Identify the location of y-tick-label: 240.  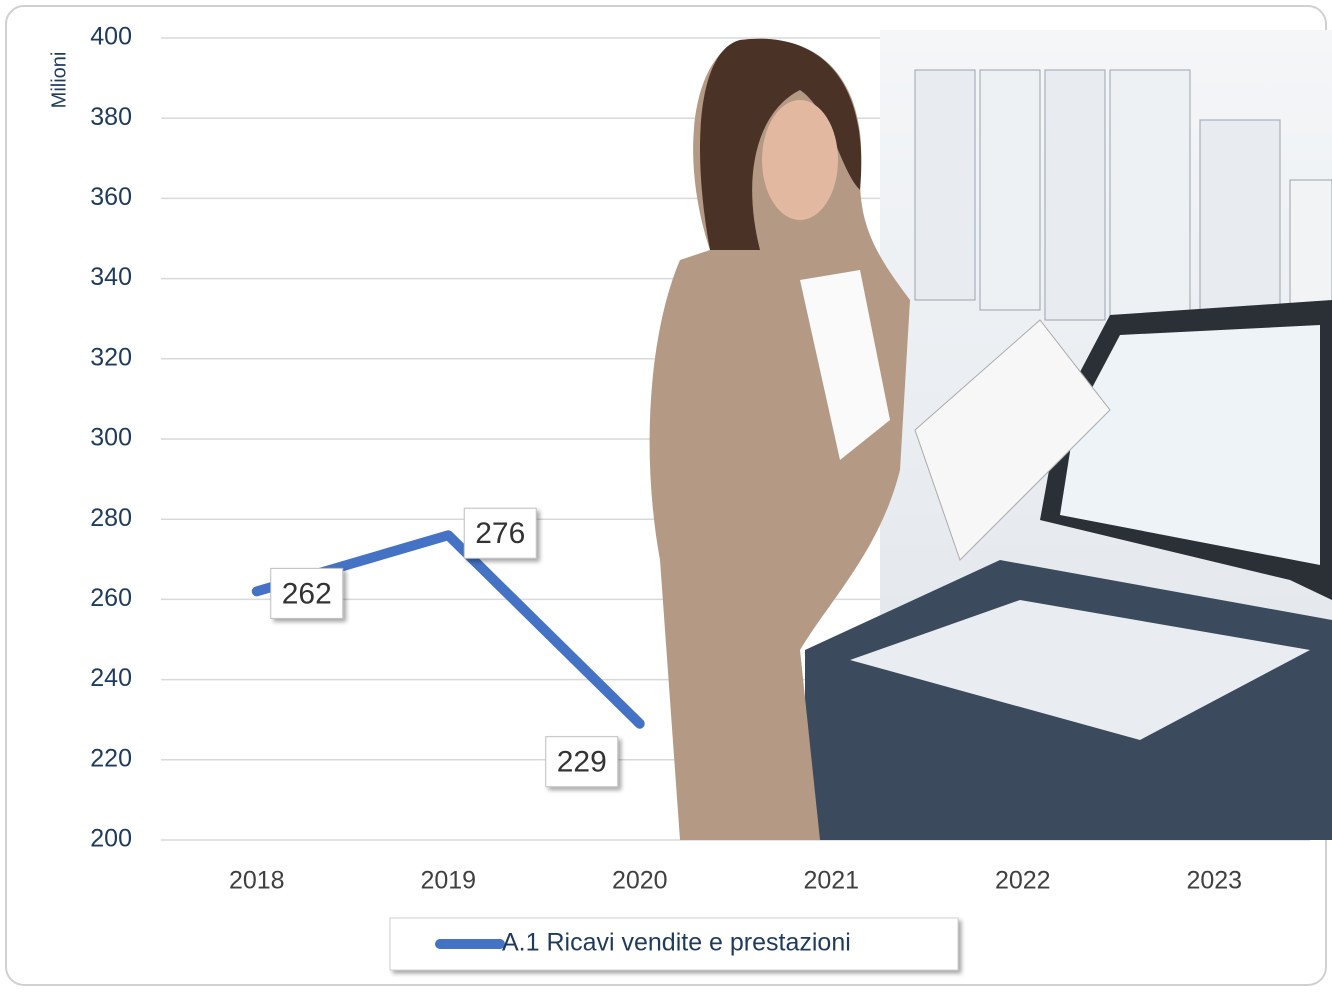
(111, 678).